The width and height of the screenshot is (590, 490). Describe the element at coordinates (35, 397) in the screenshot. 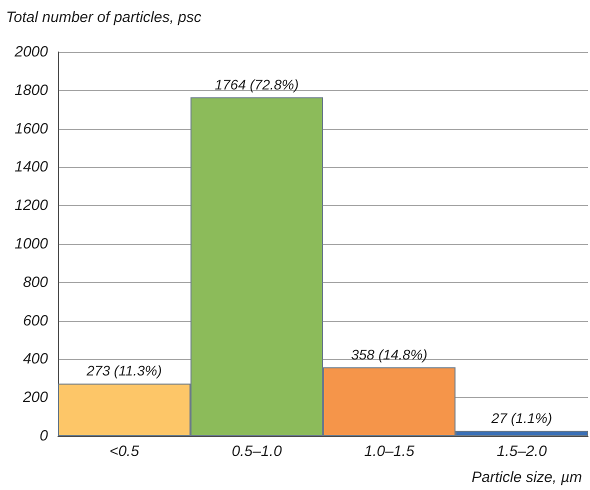

I see `y-tick-label: 200` at that location.